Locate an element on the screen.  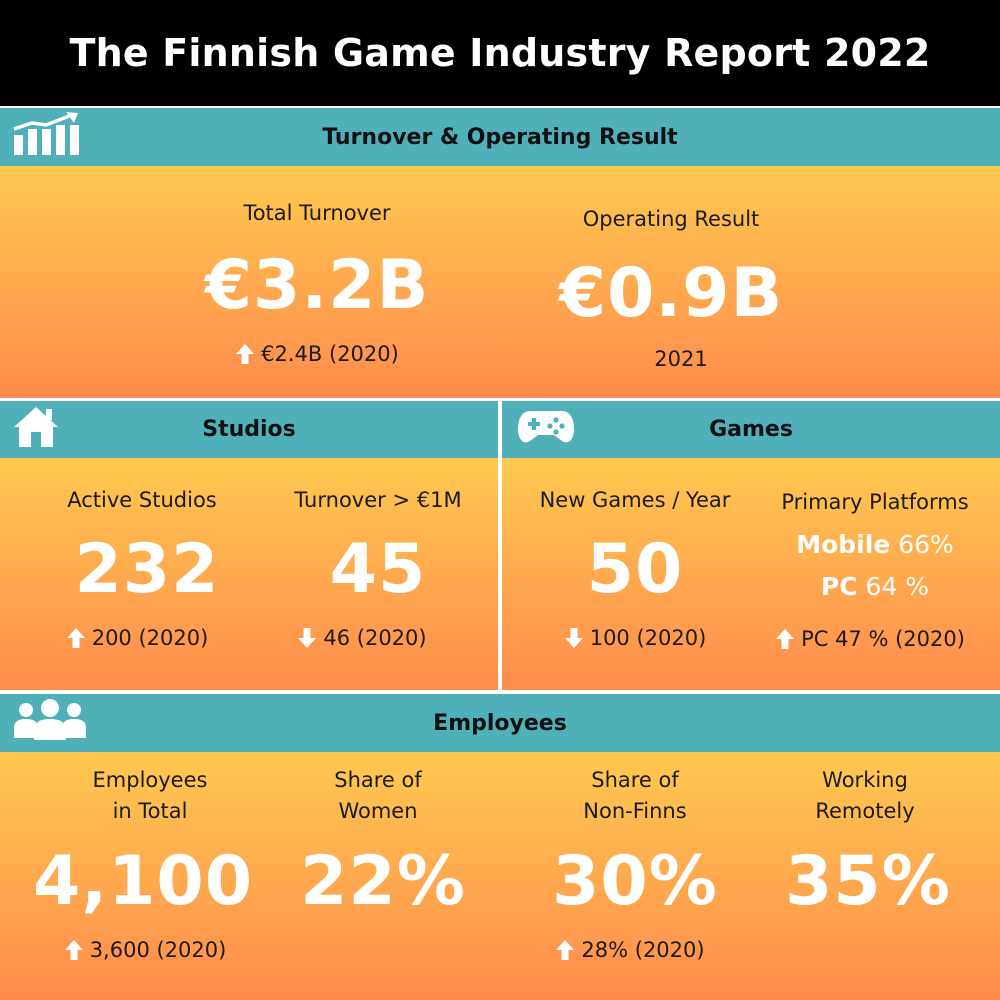
platform-pc-name: PC is located at coordinates (839, 586).